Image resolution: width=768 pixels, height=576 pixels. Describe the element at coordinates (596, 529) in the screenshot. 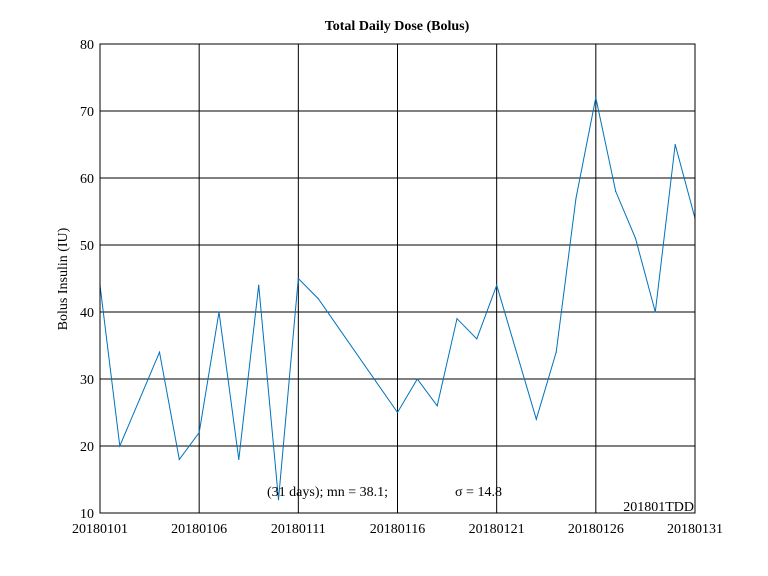

I see `x-tick-label: 20180126` at that location.